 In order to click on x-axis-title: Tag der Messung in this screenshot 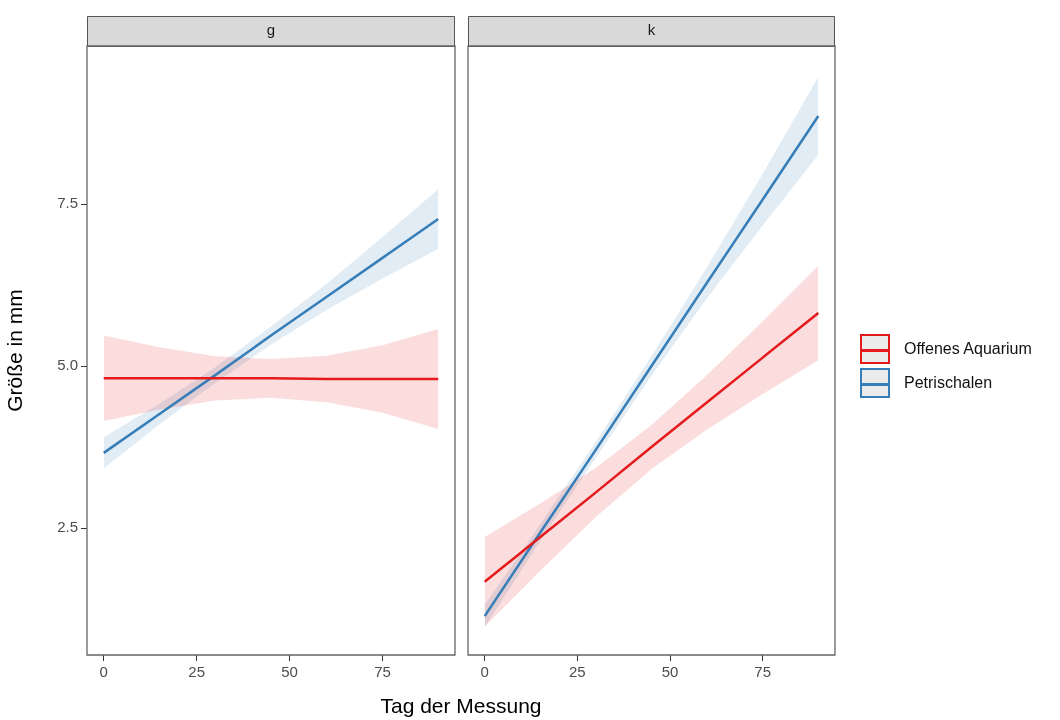, I will do `click(461, 706)`.